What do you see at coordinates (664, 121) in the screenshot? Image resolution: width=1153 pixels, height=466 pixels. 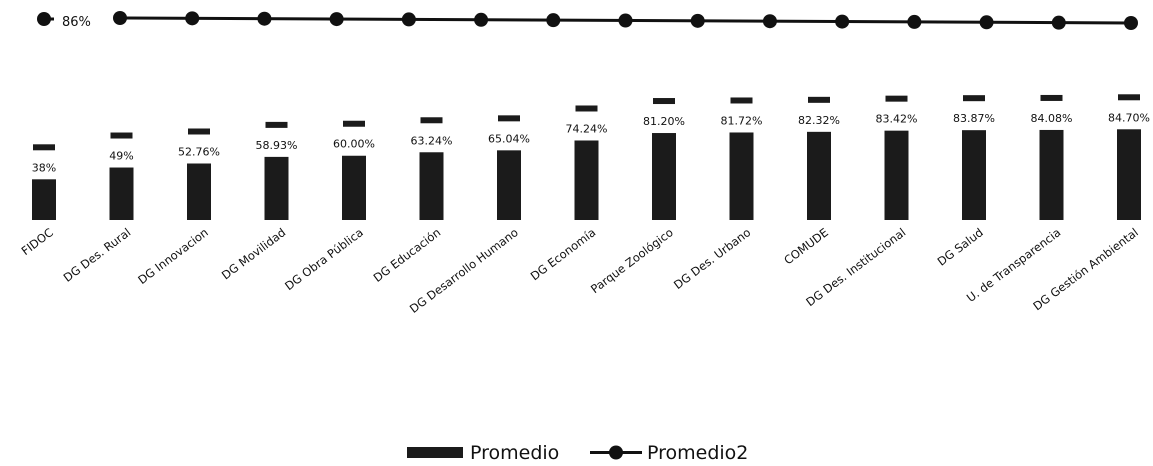 I see `data-label-8: 81.20%` at bounding box center [664, 121].